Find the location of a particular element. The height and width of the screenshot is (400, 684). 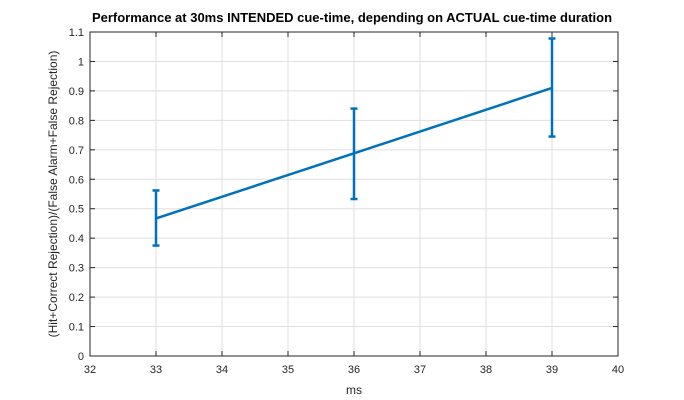

y-tick-label: 0.7 is located at coordinates (76, 151).